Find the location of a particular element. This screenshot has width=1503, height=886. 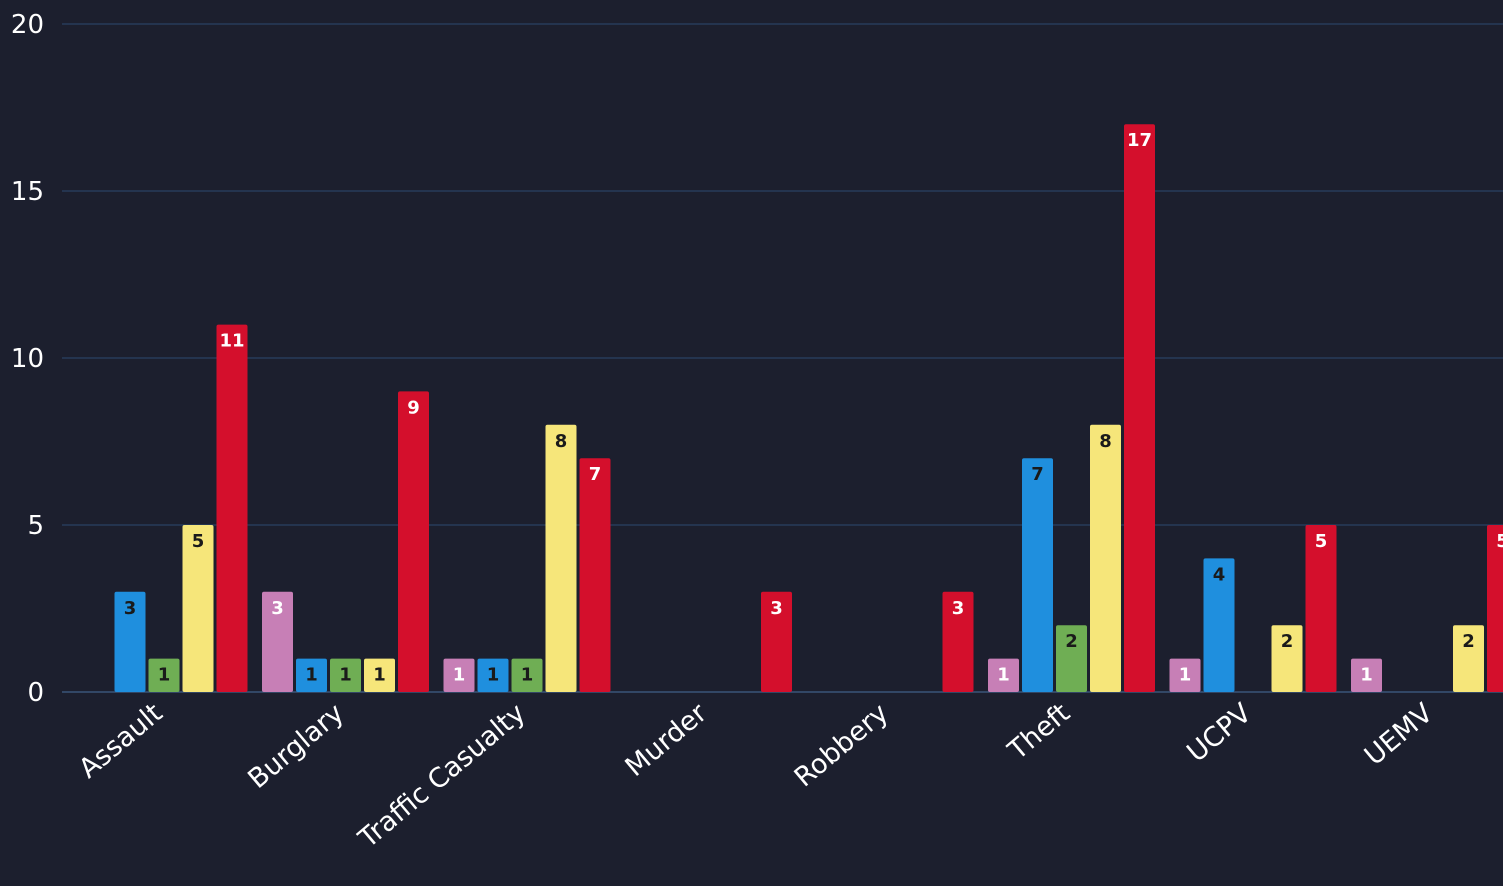

category-label: Theft is located at coordinates (1039, 732).